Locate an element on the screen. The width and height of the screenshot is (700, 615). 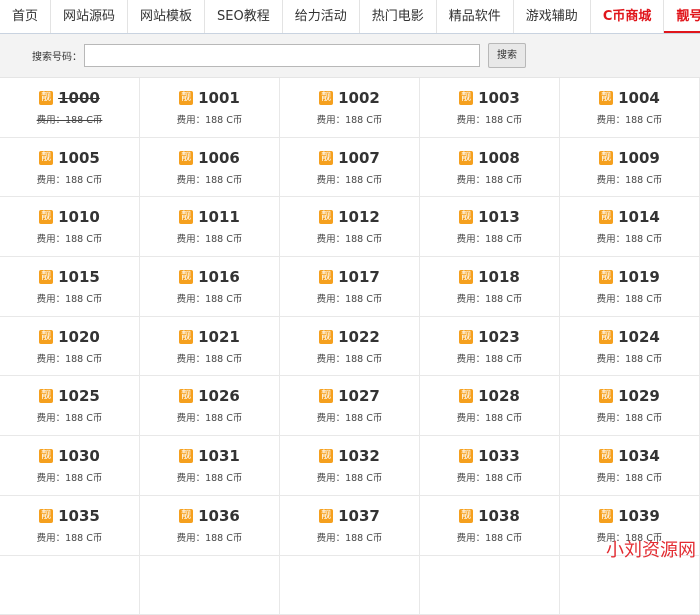
number-card: 靓 1015 费用：188 C币 is located at coordinates (70, 287).